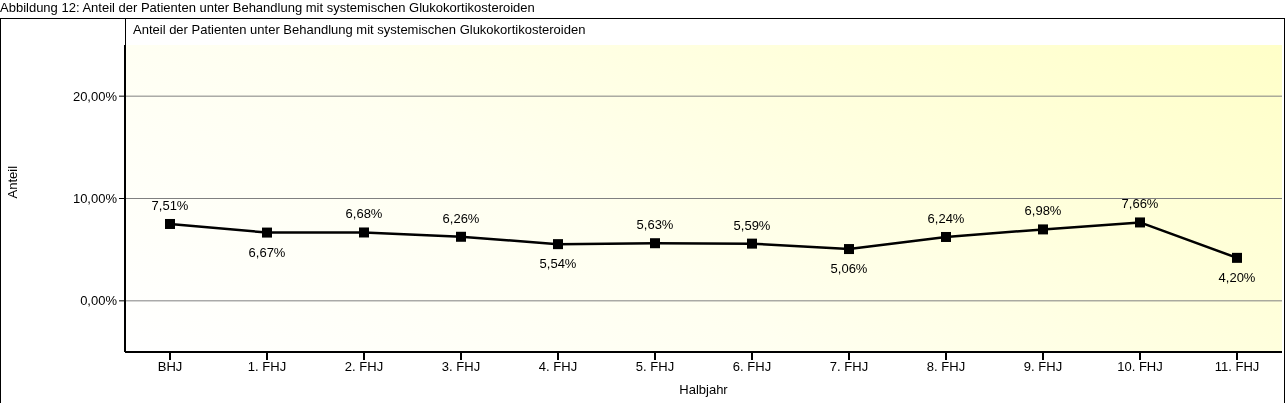 This screenshot has width=1287, height=403. I want to click on data-label: 5,06%, so click(849, 269).